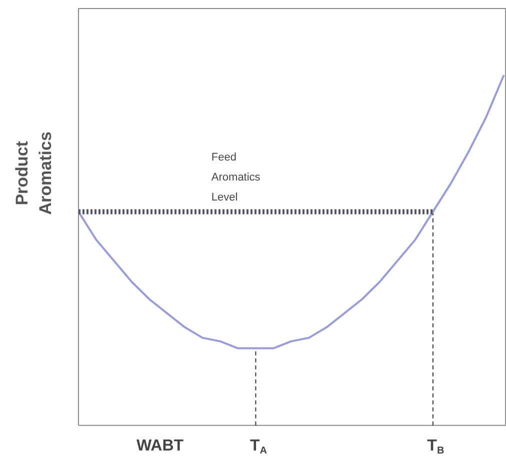 This screenshot has height=476, width=506. Describe the element at coordinates (160, 446) in the screenshot. I see `x-axis-title: WABT` at that location.